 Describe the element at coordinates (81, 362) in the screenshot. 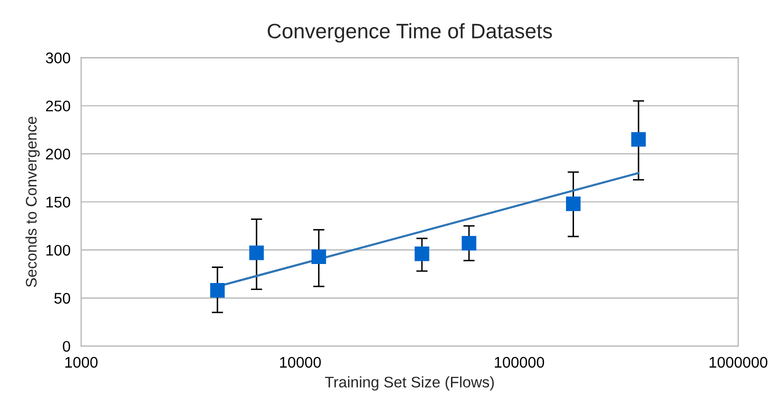

I see `x-tick-label: 1000` at that location.